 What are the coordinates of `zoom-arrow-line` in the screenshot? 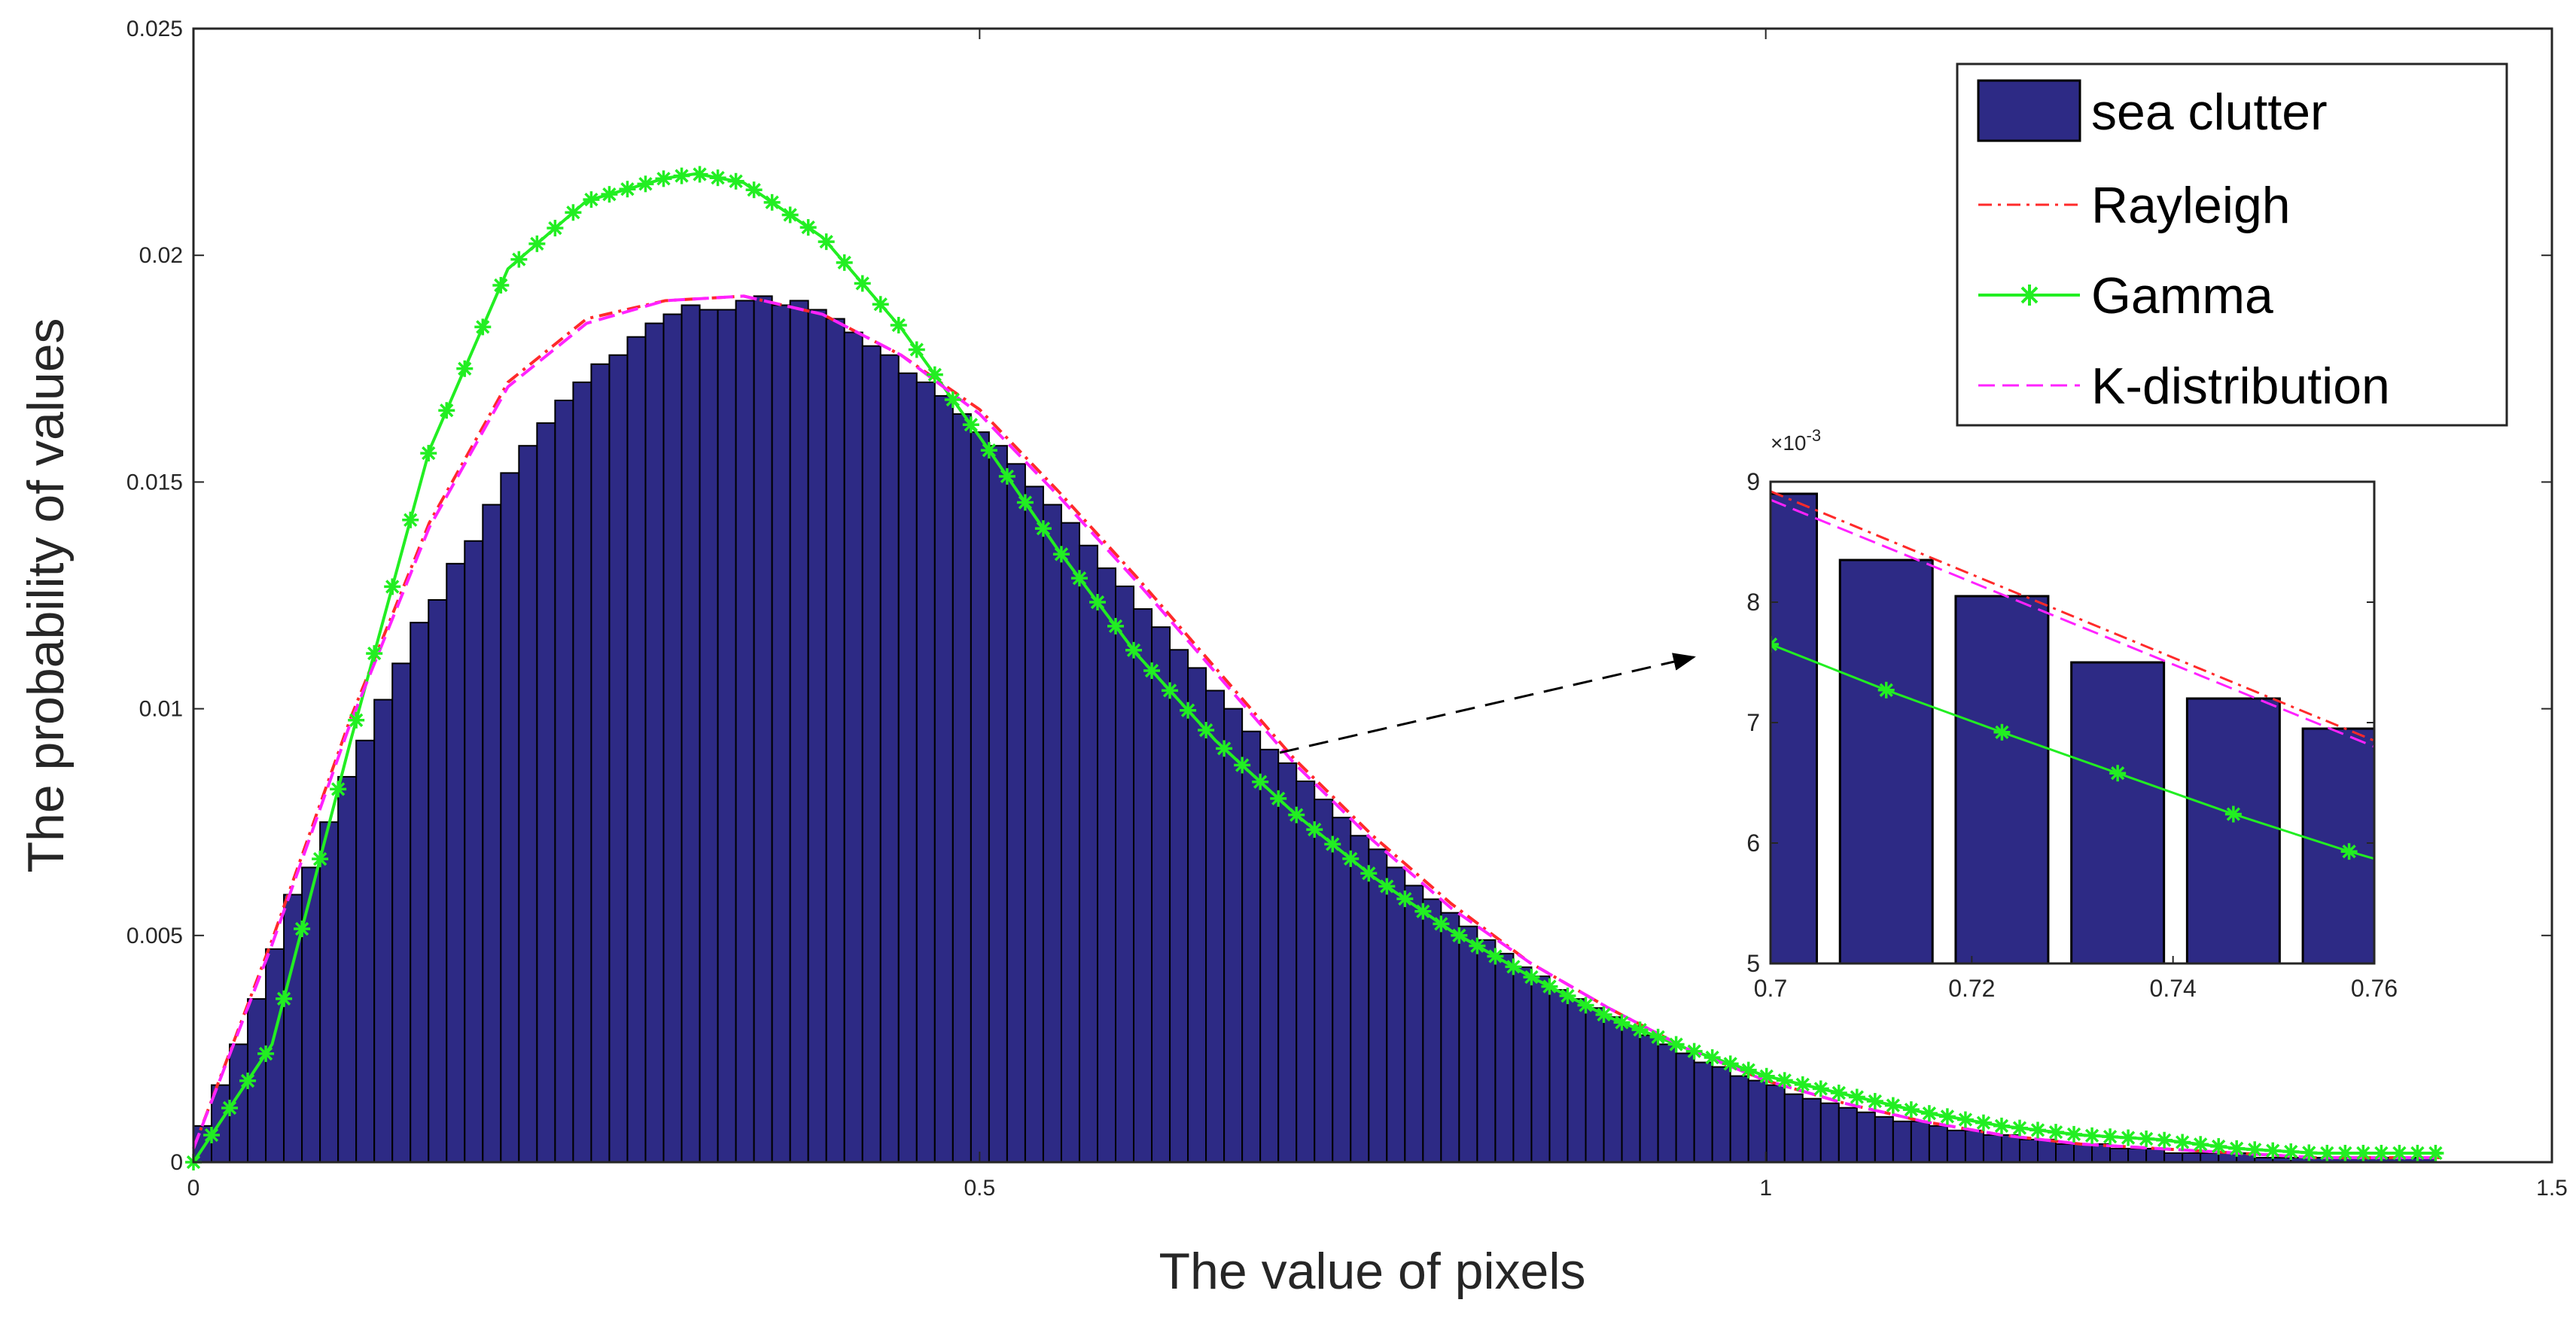 It's located at (1487, 704).